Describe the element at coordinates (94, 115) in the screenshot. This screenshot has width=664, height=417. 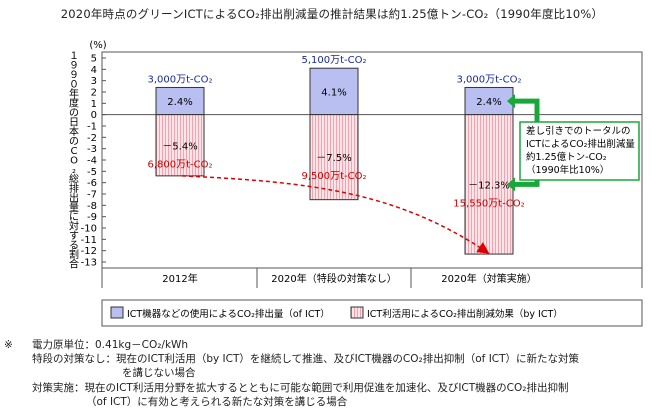
I see `y-tick-label: 0` at that location.